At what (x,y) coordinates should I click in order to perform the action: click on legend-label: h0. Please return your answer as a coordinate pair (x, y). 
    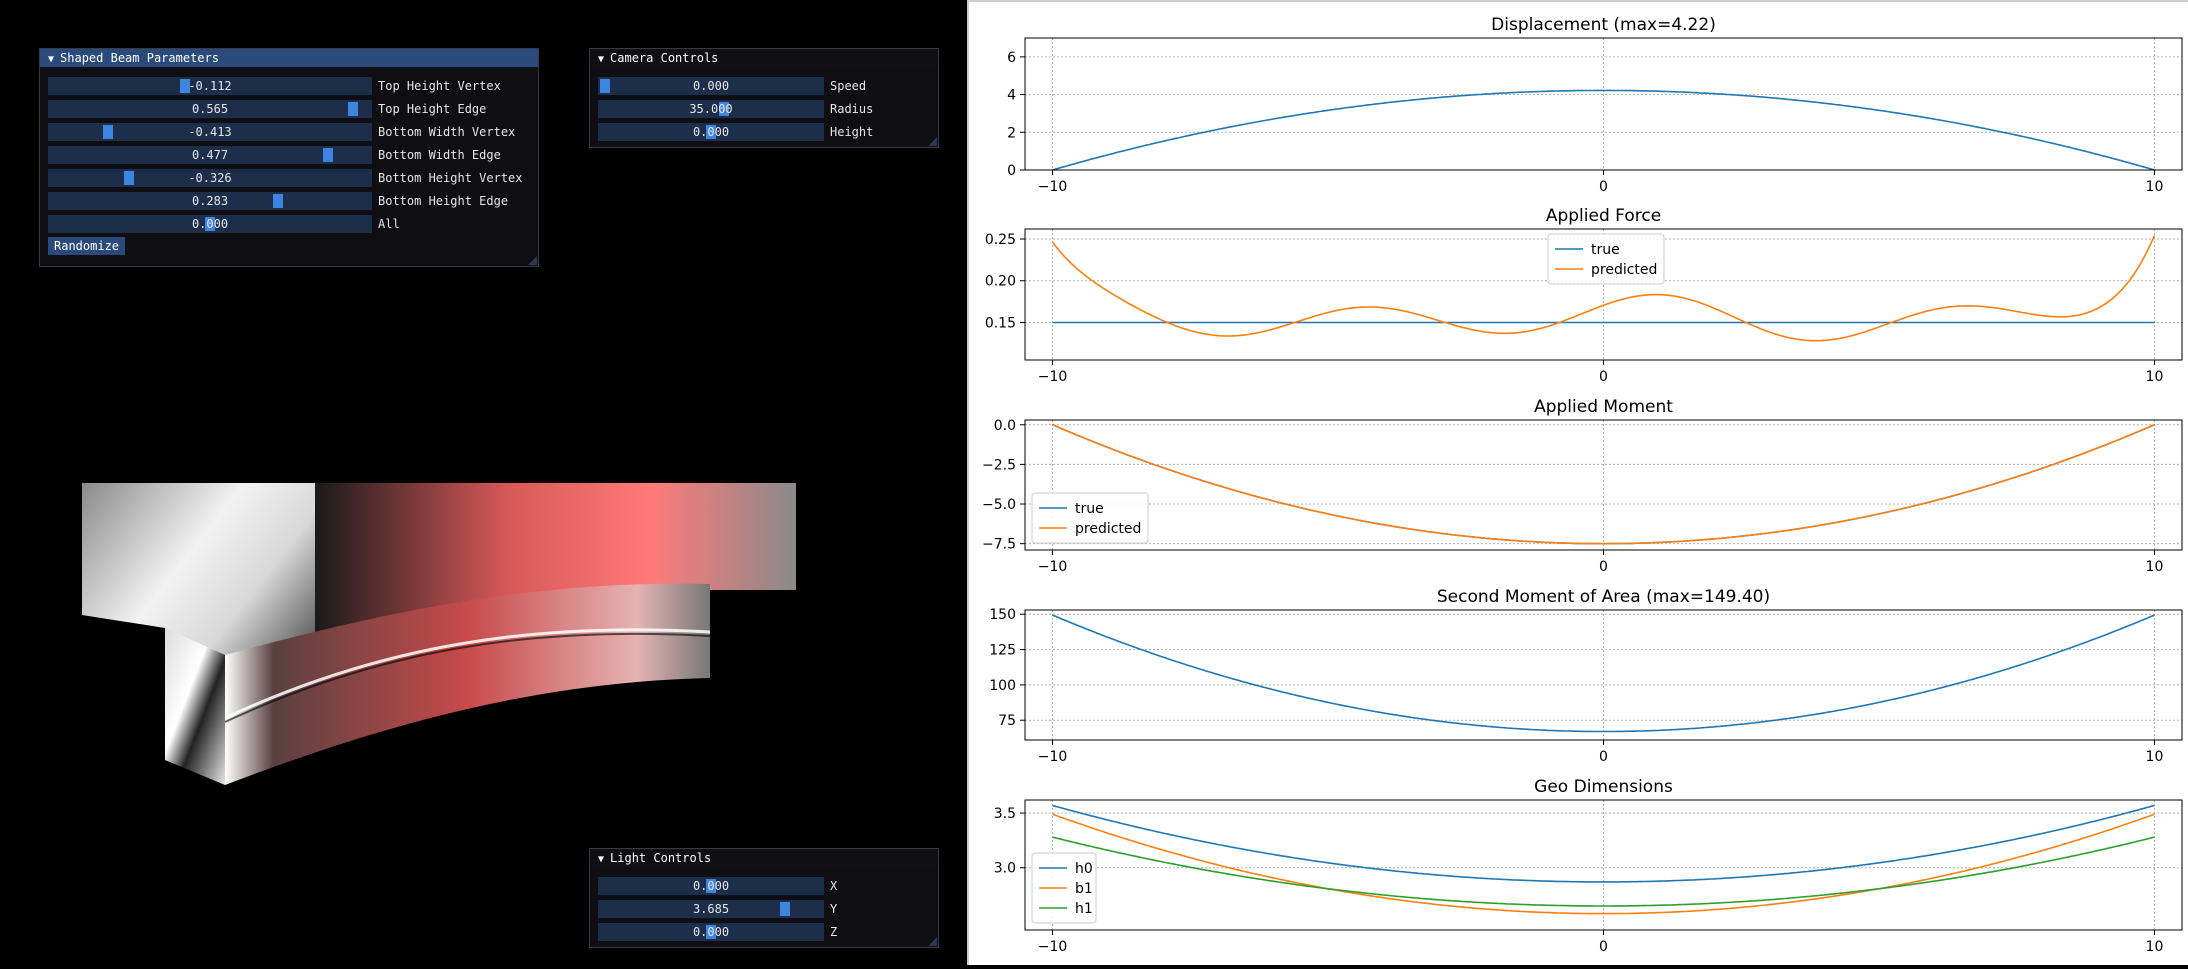
    Looking at the image, I should click on (1084, 869).